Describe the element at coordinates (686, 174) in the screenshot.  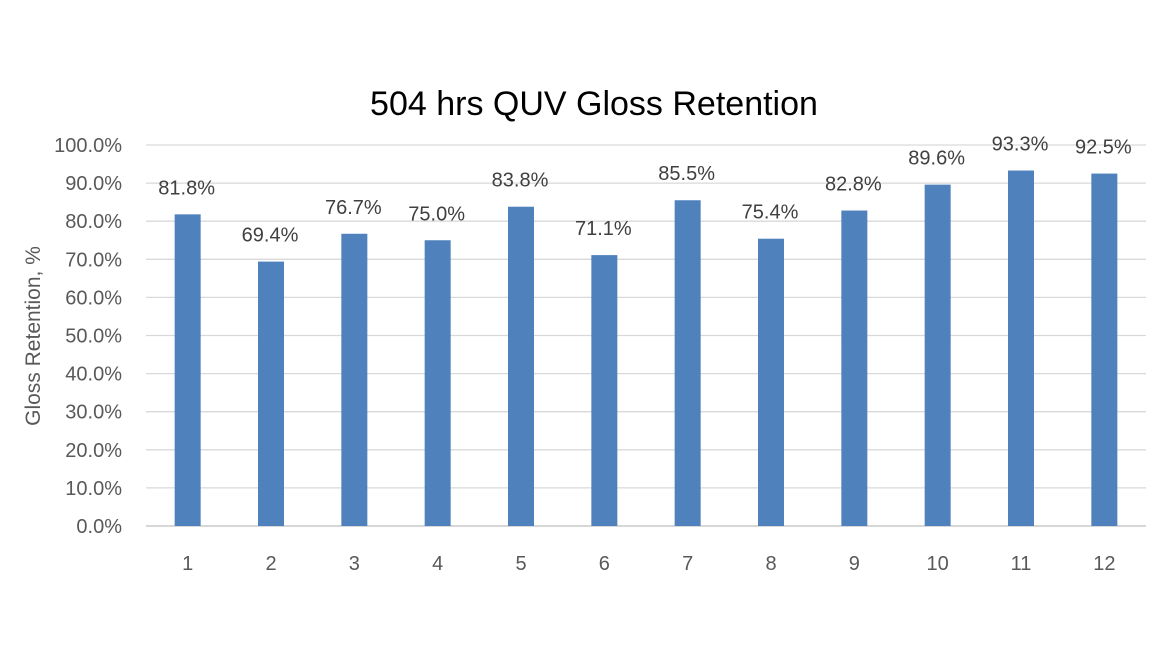
I see `data-label: 85.5%` at that location.